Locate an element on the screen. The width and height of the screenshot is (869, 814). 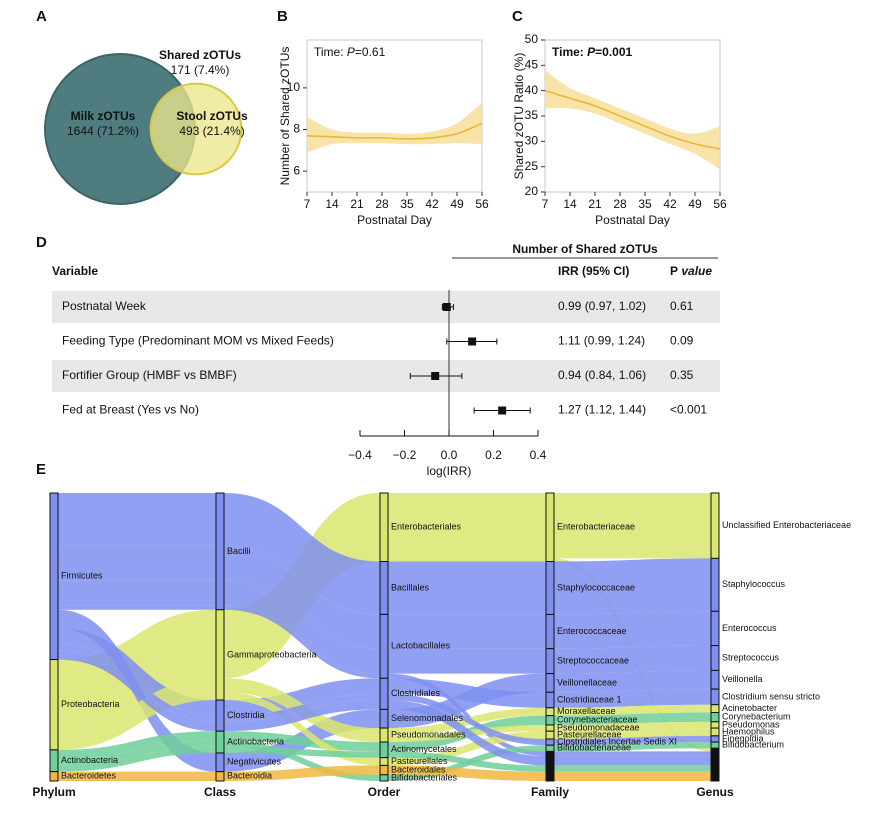
column-header: Variable is located at coordinates (75, 271).